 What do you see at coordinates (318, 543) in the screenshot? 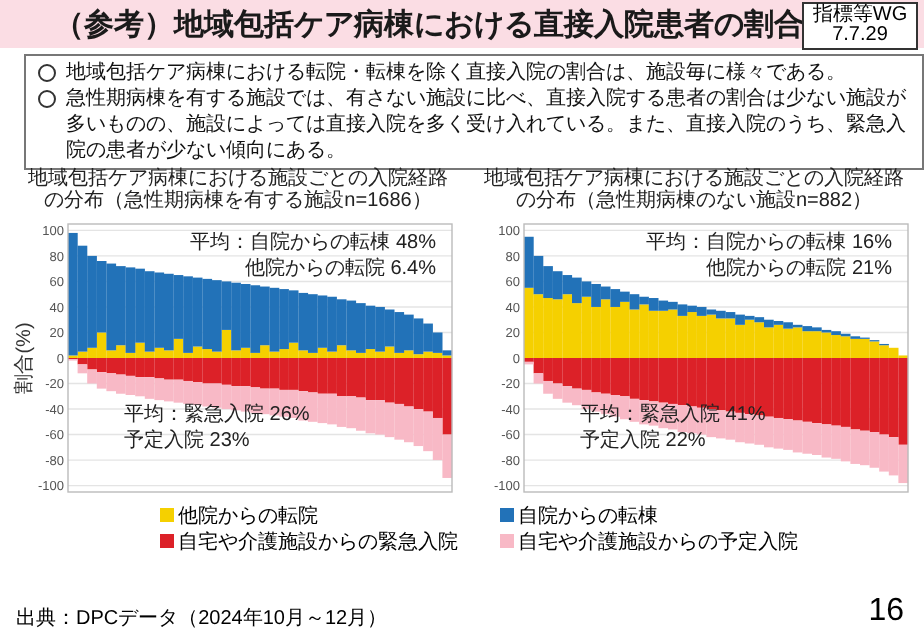
I see `legend-label: 自宅や介護施設からの緊急入院` at bounding box center [318, 543].